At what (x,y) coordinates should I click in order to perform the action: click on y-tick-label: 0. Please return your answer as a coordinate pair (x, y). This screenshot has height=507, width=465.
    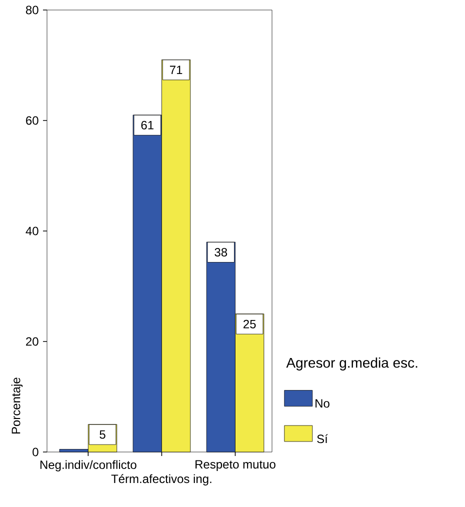
    Looking at the image, I should click on (35, 452).